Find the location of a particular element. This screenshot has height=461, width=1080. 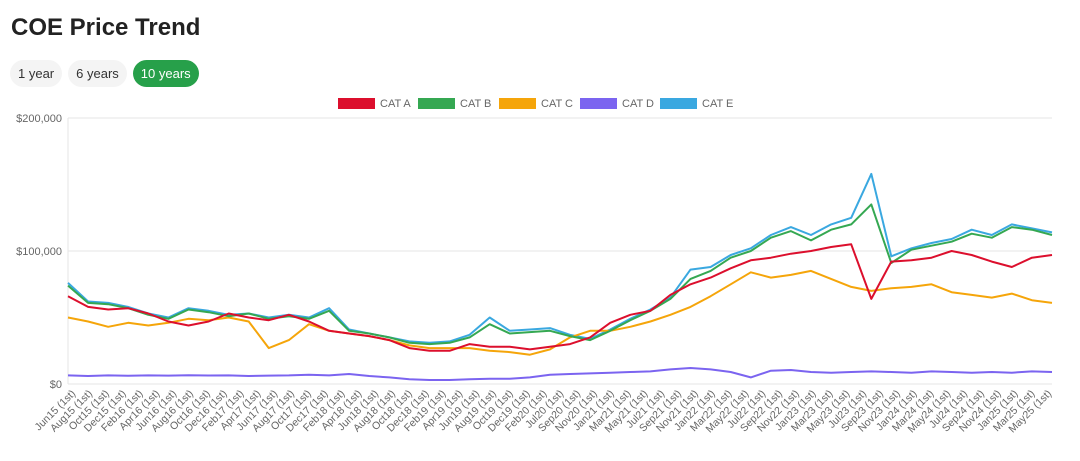

series-line-cat-d is located at coordinates (560, 374).